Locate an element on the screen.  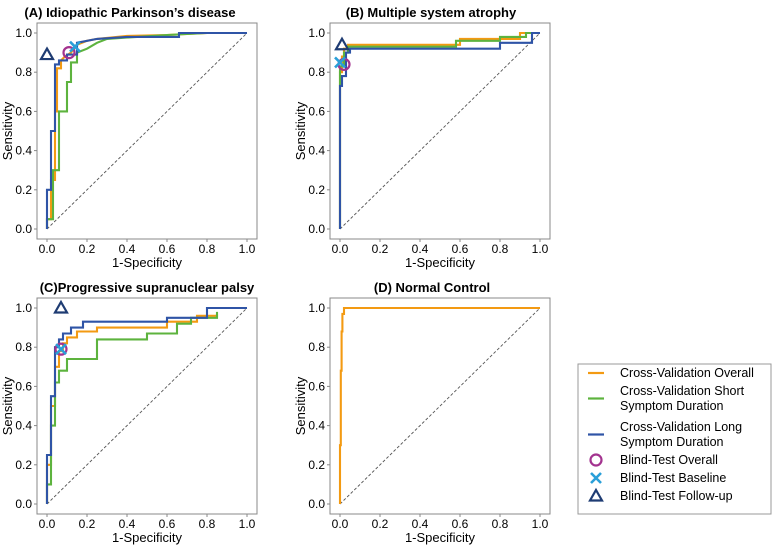
legend-box is located at coordinates (674, 439).